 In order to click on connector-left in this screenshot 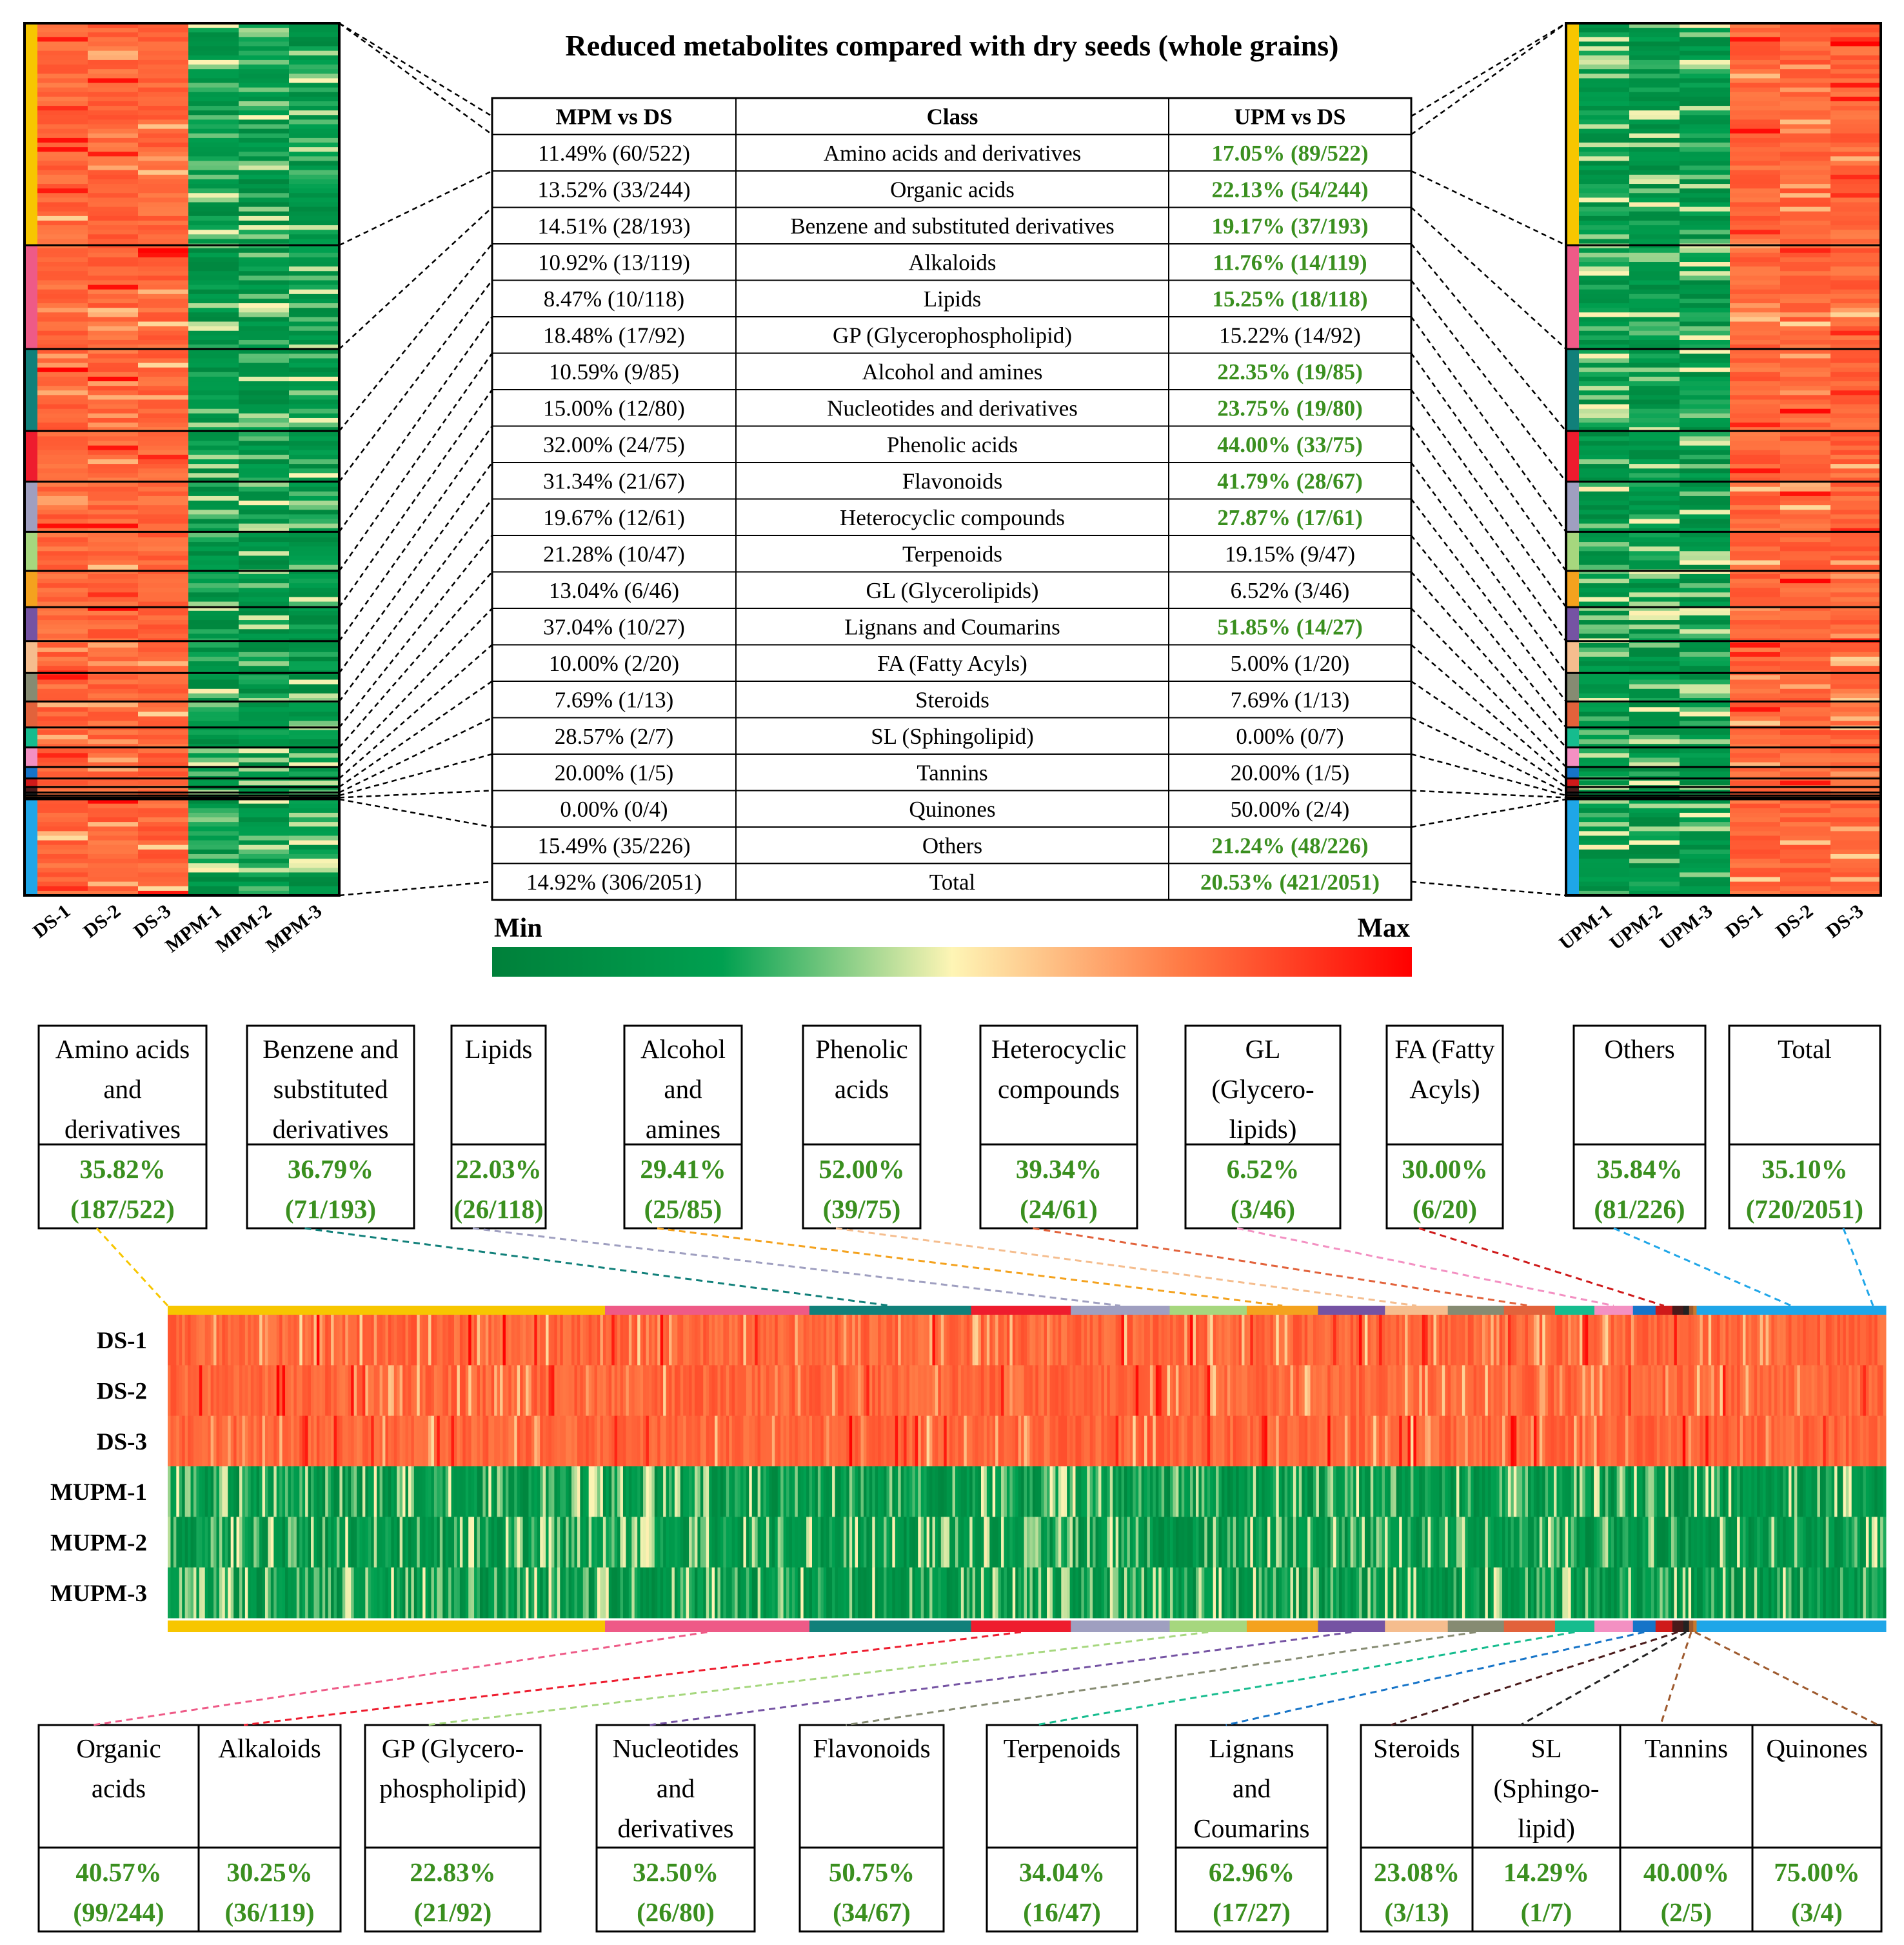, I will do `click(415, 463)`.